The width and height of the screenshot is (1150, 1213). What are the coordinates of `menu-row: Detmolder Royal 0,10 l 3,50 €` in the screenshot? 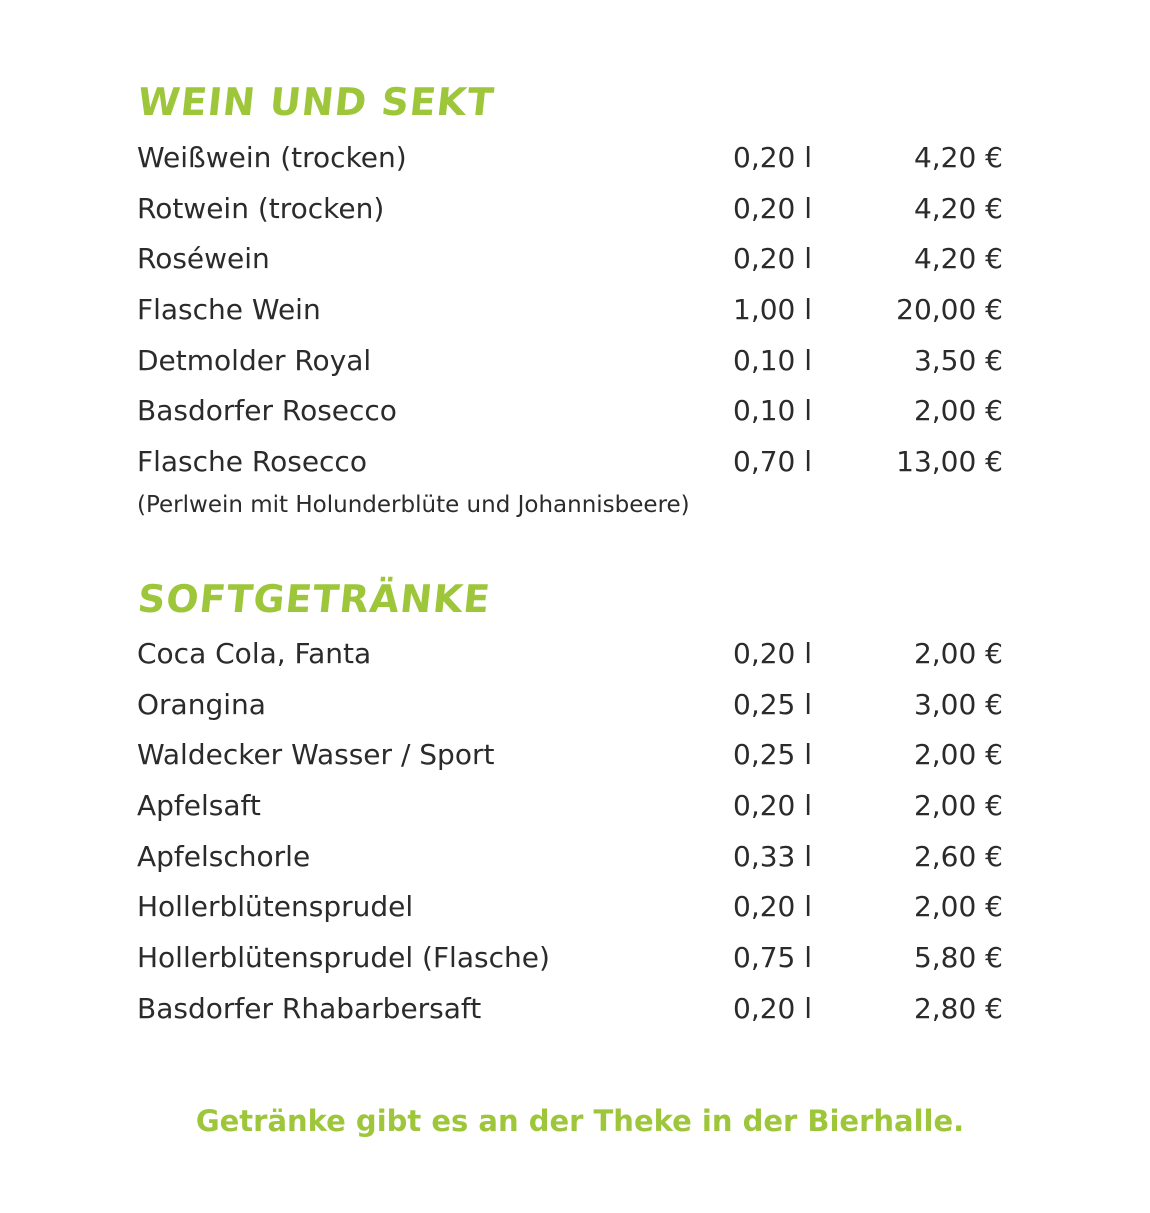 It's located at (572, 361).